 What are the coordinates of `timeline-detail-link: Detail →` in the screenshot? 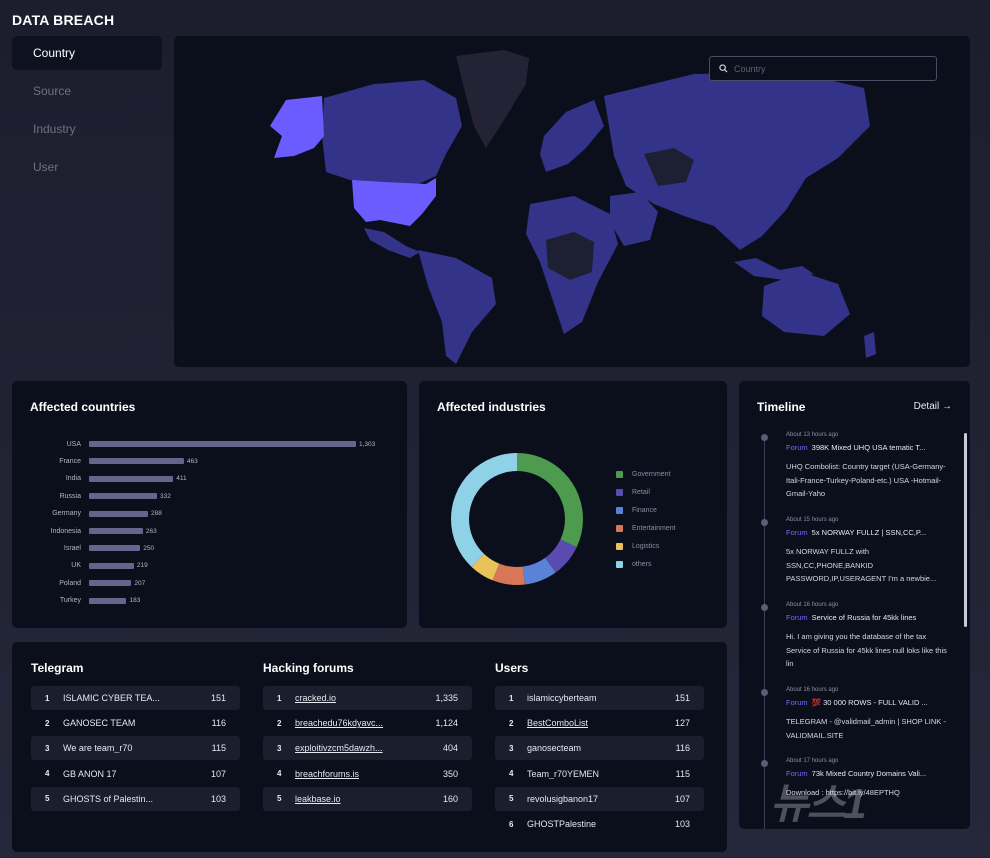 It's located at (933, 406).